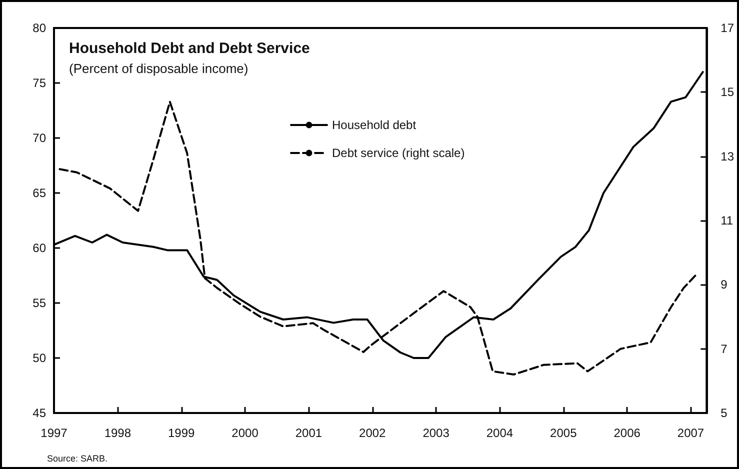  What do you see at coordinates (158, 68) in the screenshot?
I see `text: (Percent of disposable income)` at bounding box center [158, 68].